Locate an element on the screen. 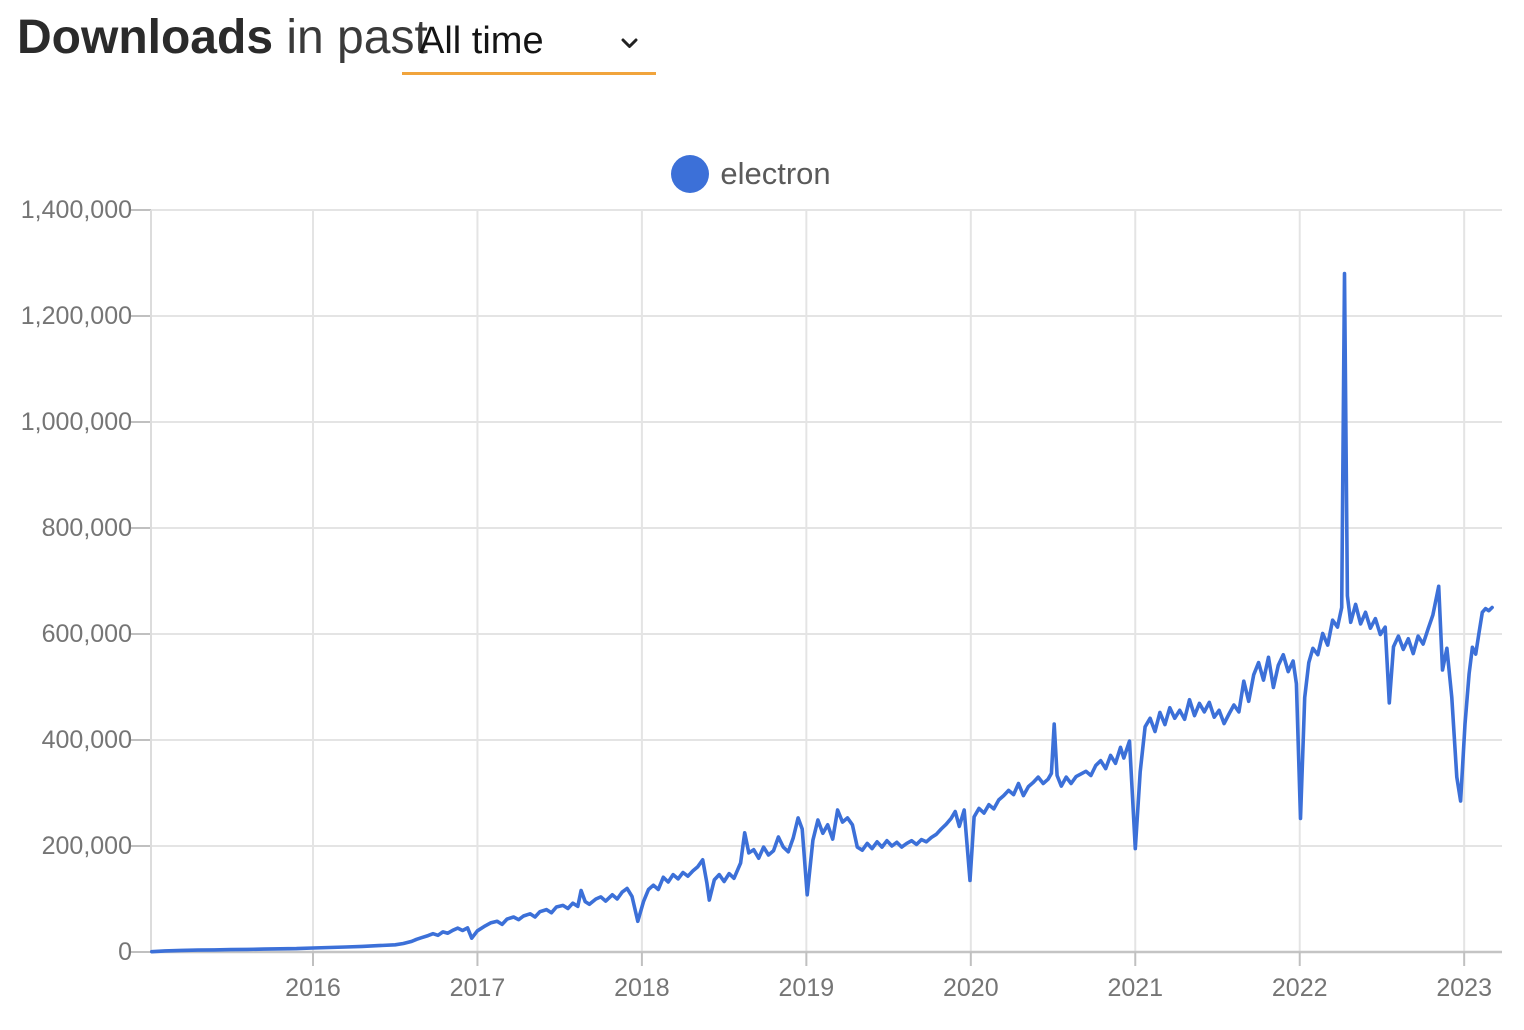  x-tick-label: 2020 is located at coordinates (971, 988).